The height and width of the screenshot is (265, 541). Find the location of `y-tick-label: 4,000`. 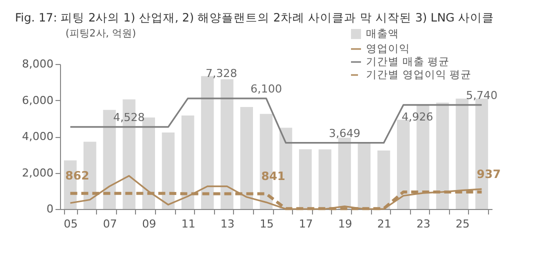

y-tick-label: 4,000 is located at coordinates (38, 136).